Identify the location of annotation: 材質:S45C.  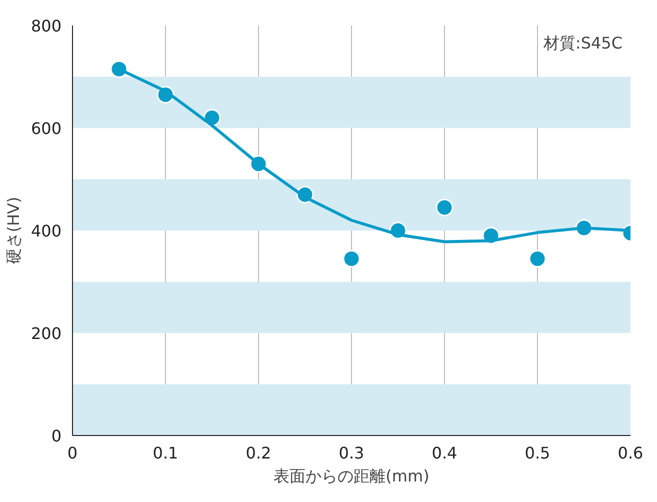
(582, 43).